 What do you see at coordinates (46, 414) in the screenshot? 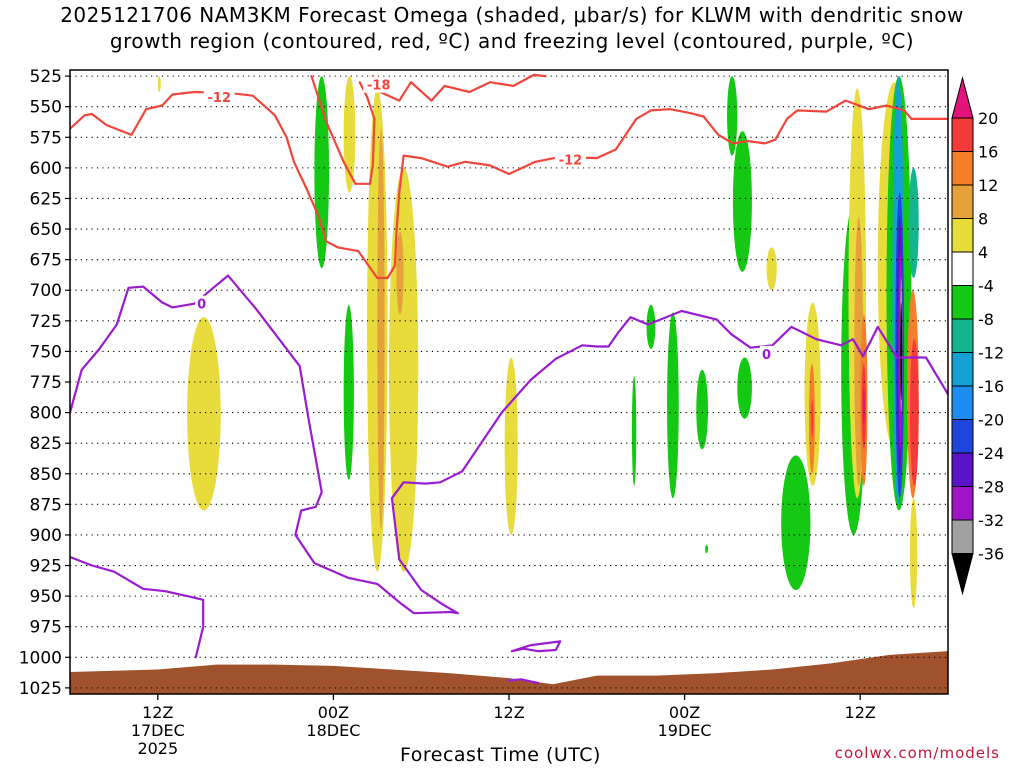
I see `y-tick-label: 800` at bounding box center [46, 414].